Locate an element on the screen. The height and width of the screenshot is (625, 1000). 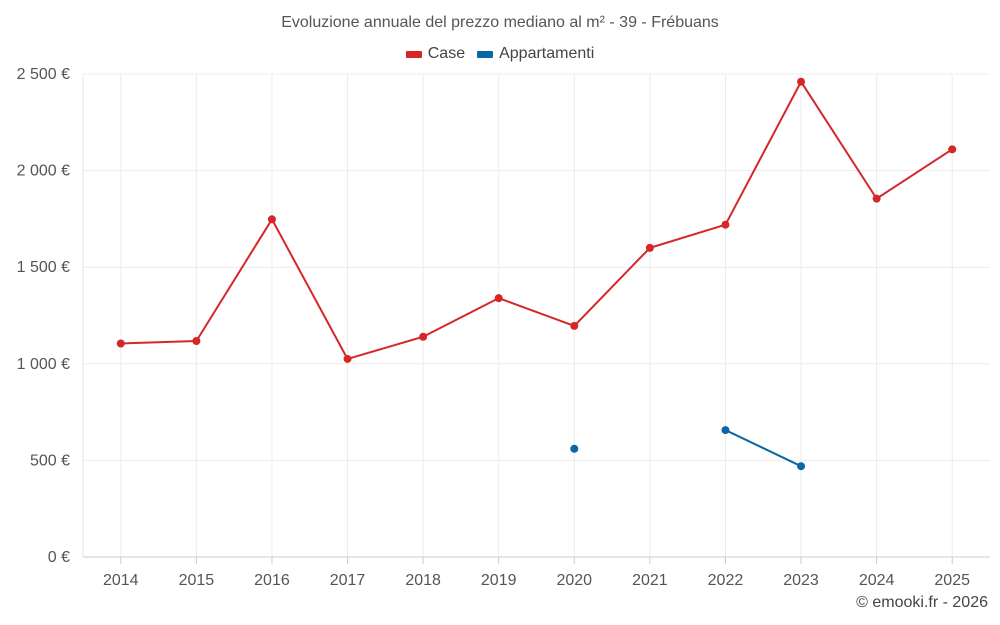
y-tick-label: 1 500 € is located at coordinates (43, 267).